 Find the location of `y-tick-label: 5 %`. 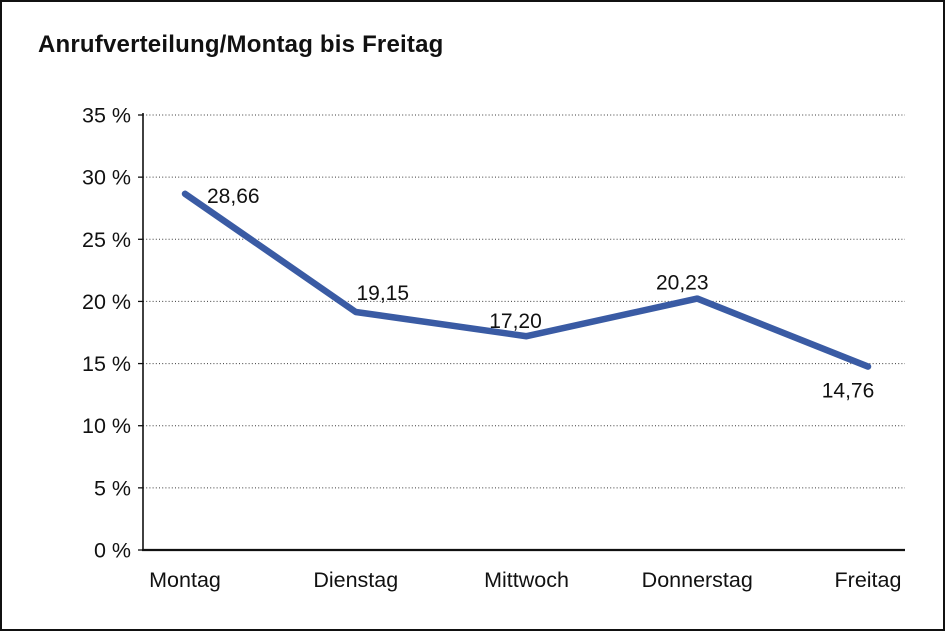

y-tick-label: 5 % is located at coordinates (112, 488).